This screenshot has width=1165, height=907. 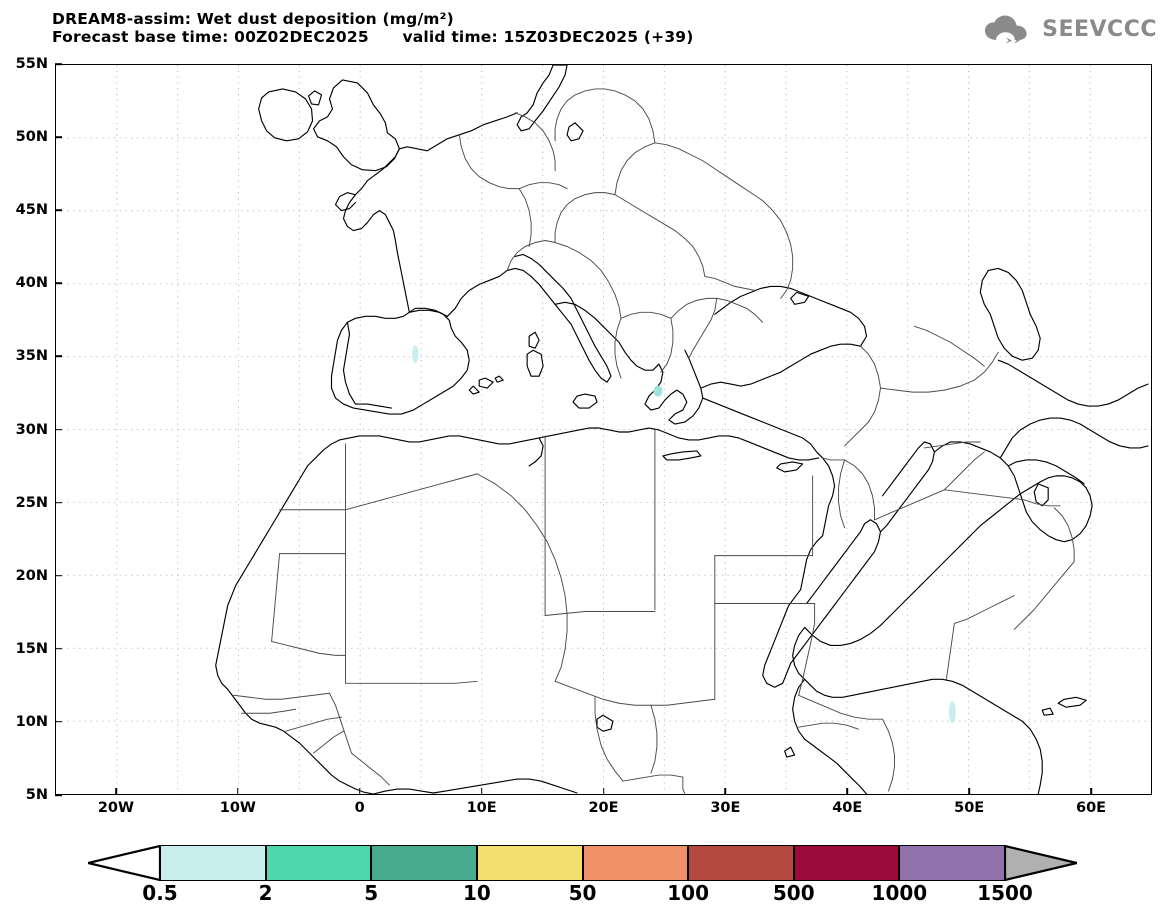 What do you see at coordinates (603, 808) in the screenshot?
I see `x-axis-tick-label: 20E` at bounding box center [603, 808].